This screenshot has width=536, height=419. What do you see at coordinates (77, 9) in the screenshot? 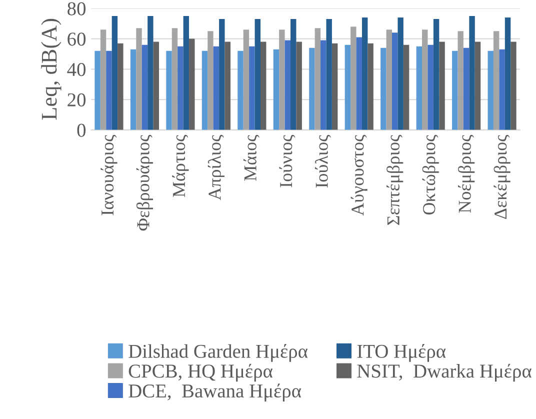
I see `y-tick-label: 80` at bounding box center [77, 9].